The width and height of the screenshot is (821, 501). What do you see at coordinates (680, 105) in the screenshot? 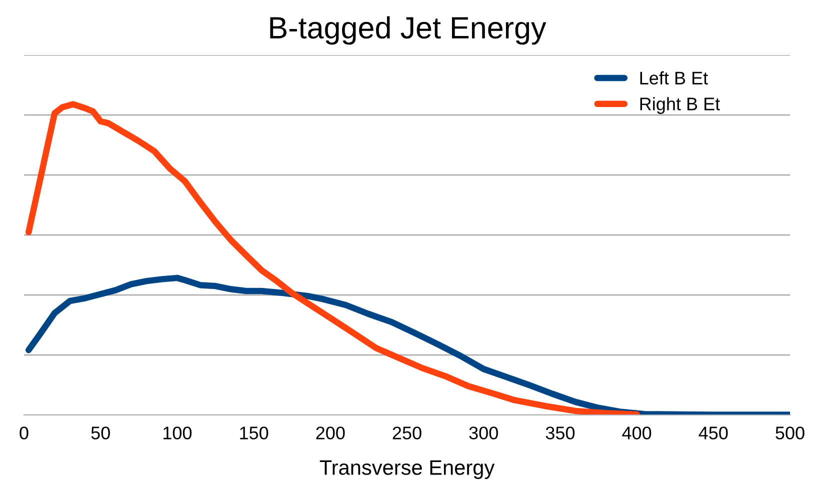
I see `legend-label: Right B Et` at bounding box center [680, 105].